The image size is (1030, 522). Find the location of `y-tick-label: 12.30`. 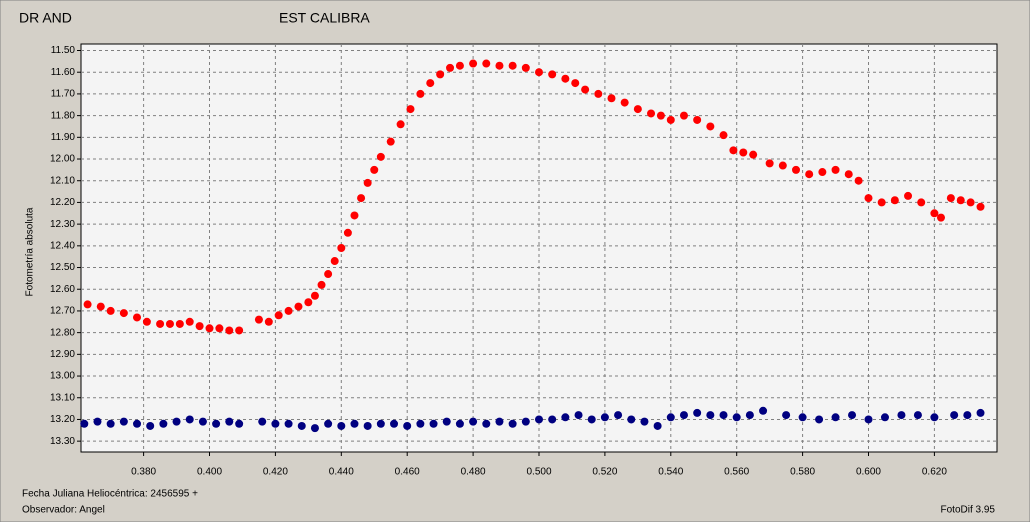

y-tick-label: 12.30 is located at coordinates (62, 224).